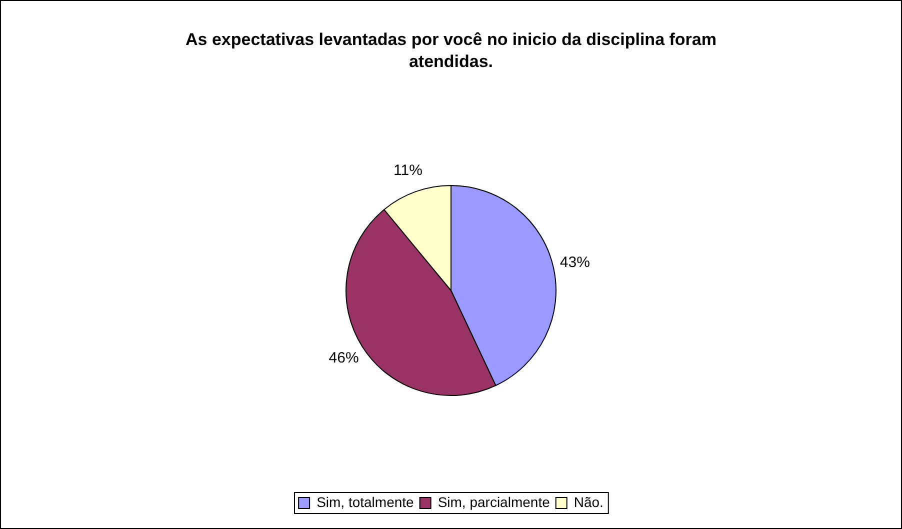  What do you see at coordinates (365, 502) in the screenshot?
I see `legend-label: Sim, totalmente` at bounding box center [365, 502].